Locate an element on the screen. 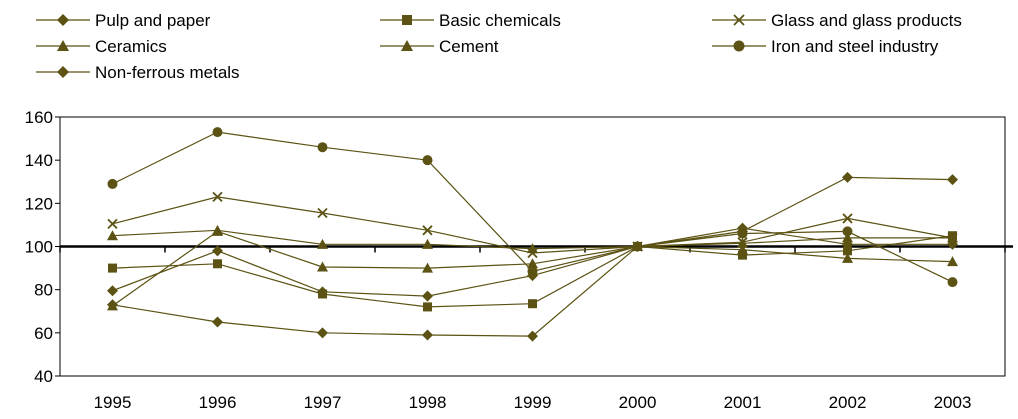 The height and width of the screenshot is (419, 1018). x-tick-label: 2000 is located at coordinates (638, 402).